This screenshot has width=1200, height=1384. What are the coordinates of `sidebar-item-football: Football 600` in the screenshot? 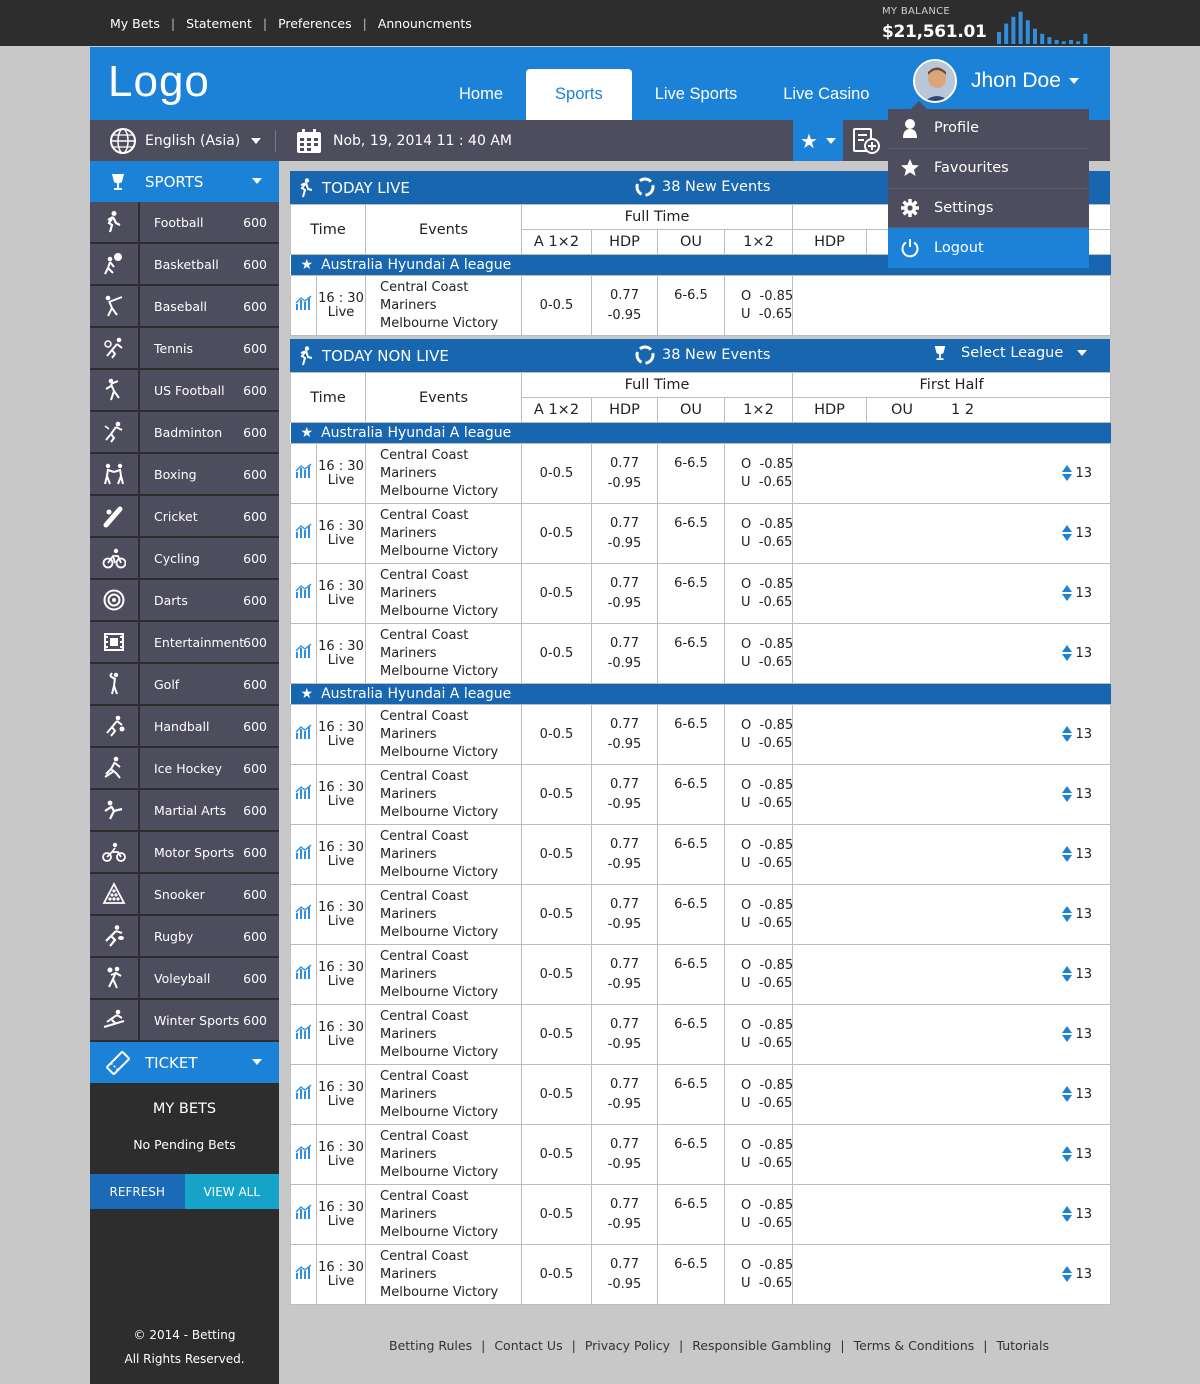 It's located at (184, 223).